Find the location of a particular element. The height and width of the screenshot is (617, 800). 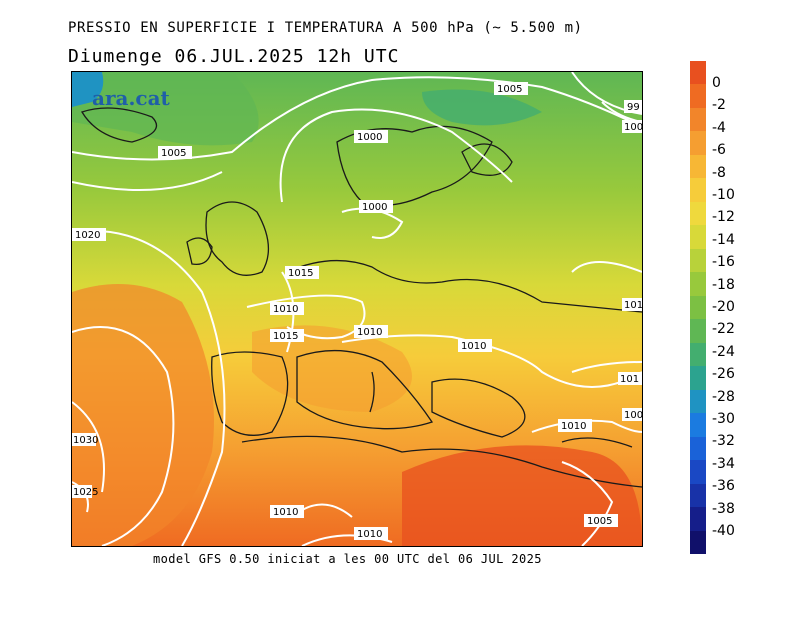

brand-logo: ara.cat is located at coordinates (131, 98).